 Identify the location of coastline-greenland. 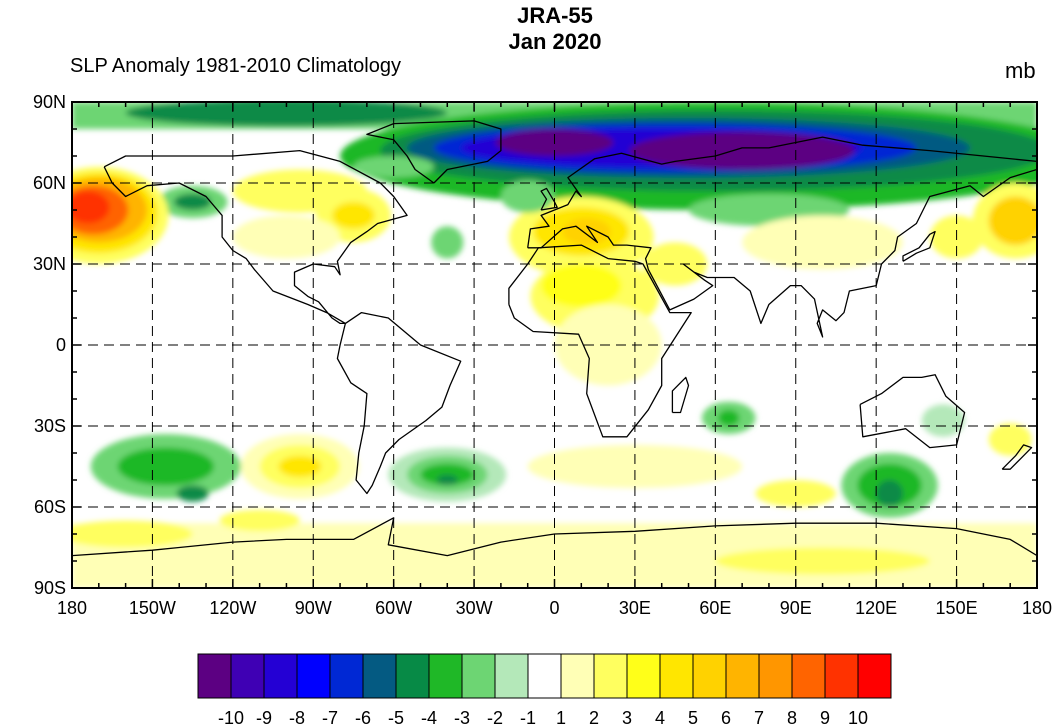
(434, 152).